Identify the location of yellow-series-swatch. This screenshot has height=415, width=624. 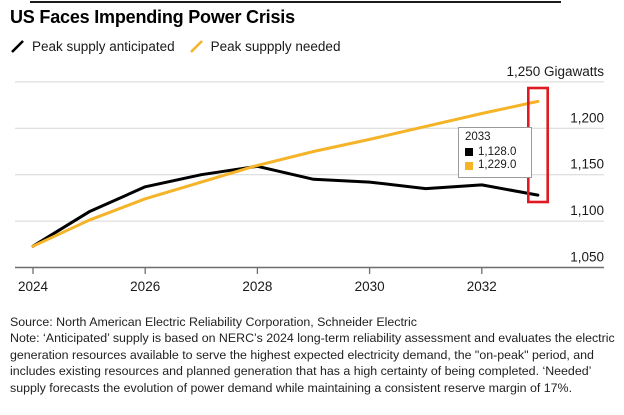
(469, 165).